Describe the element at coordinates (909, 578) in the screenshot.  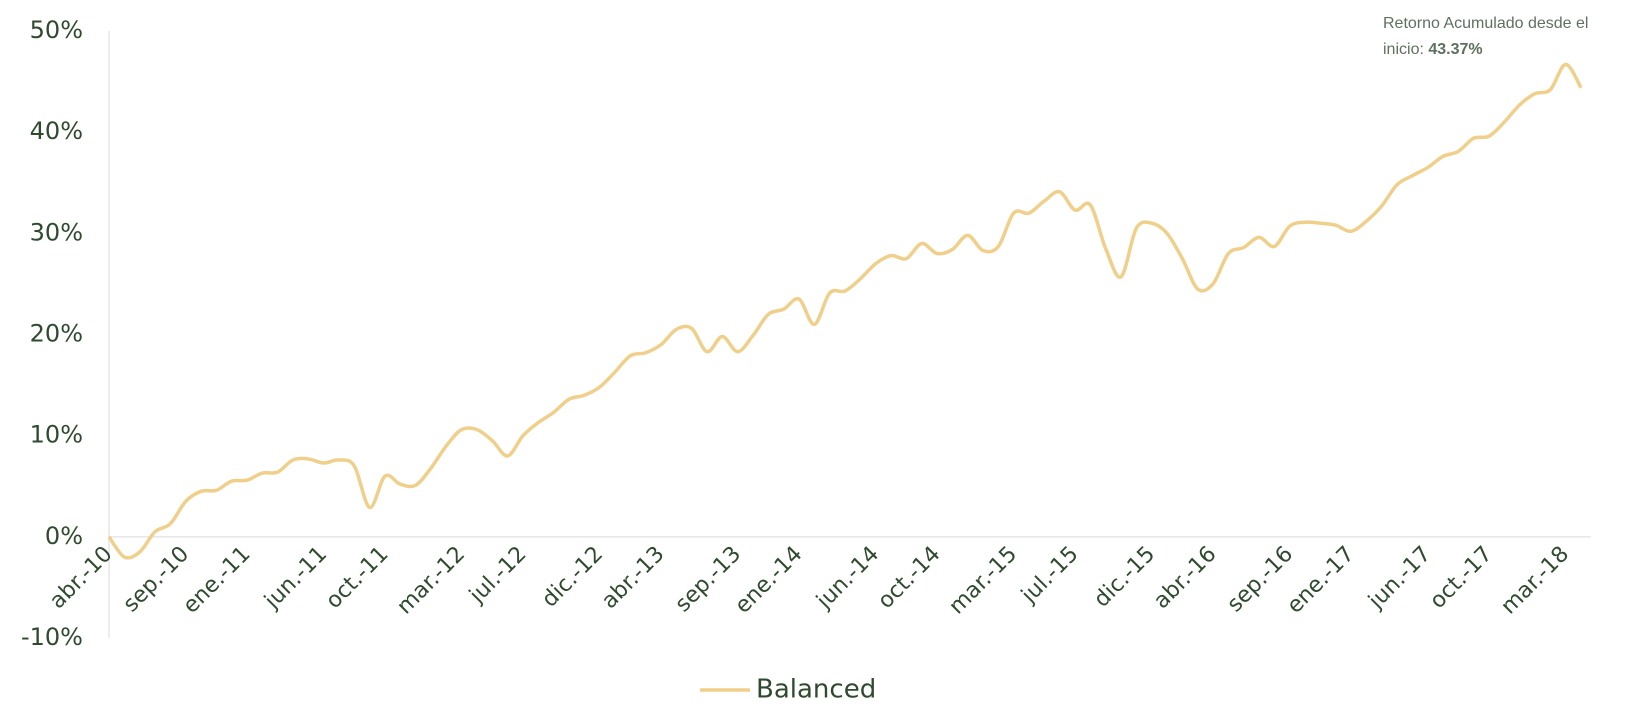
I see `x-tick-label: oct.-14` at that location.